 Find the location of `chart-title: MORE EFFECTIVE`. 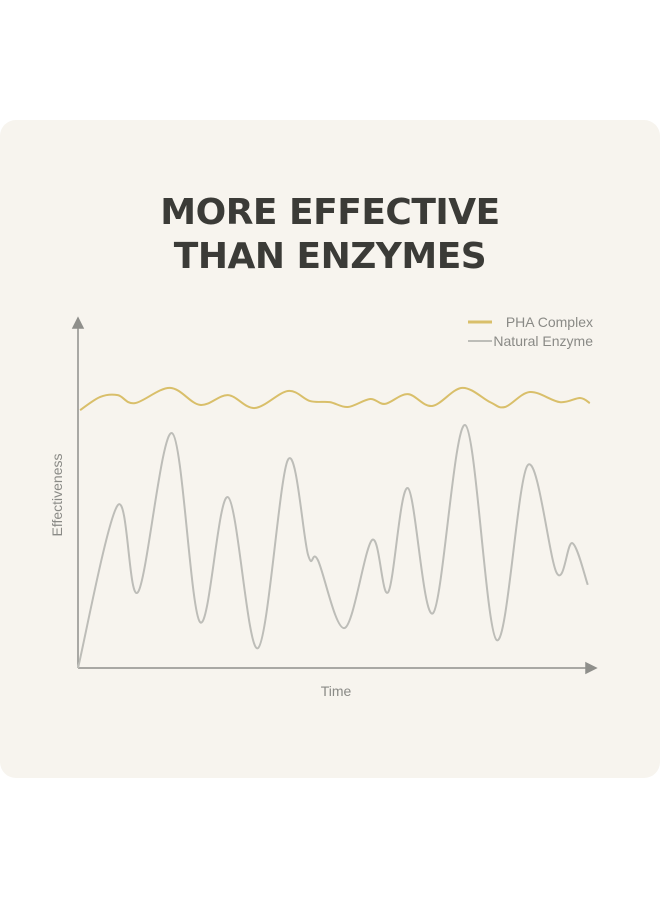

chart-title: MORE EFFECTIVE is located at coordinates (329, 212).